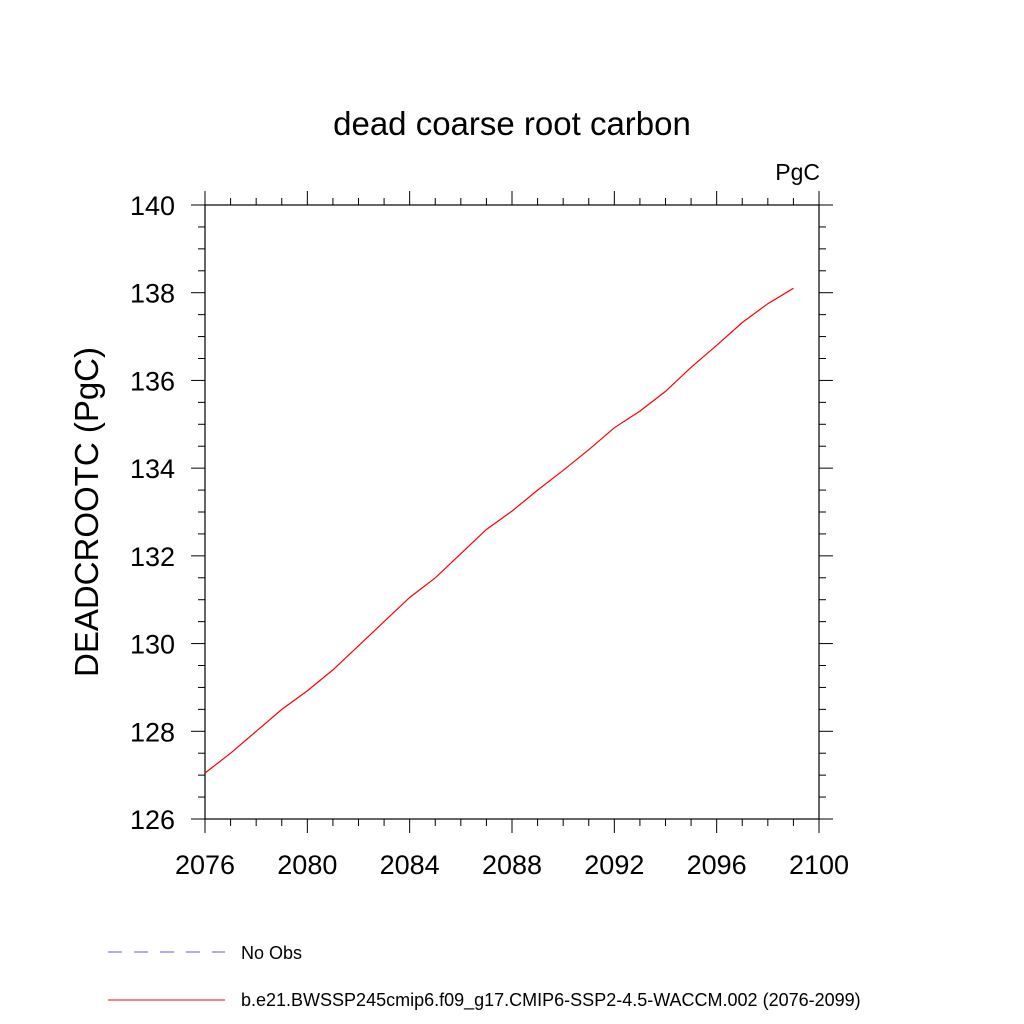 This screenshot has width=1024, height=1024. I want to click on units-label: PgC, so click(797, 172).